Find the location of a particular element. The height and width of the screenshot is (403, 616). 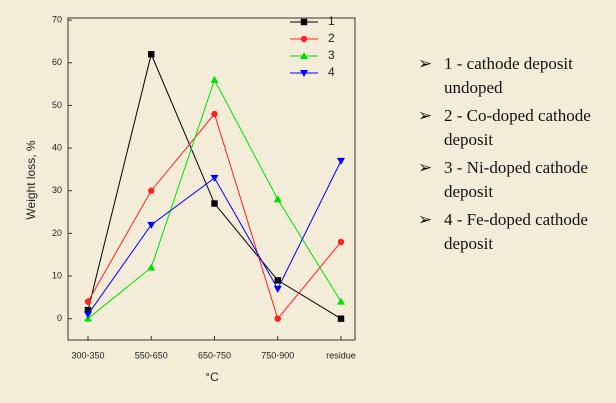

y-tick-label: 0 is located at coordinates (59, 318).